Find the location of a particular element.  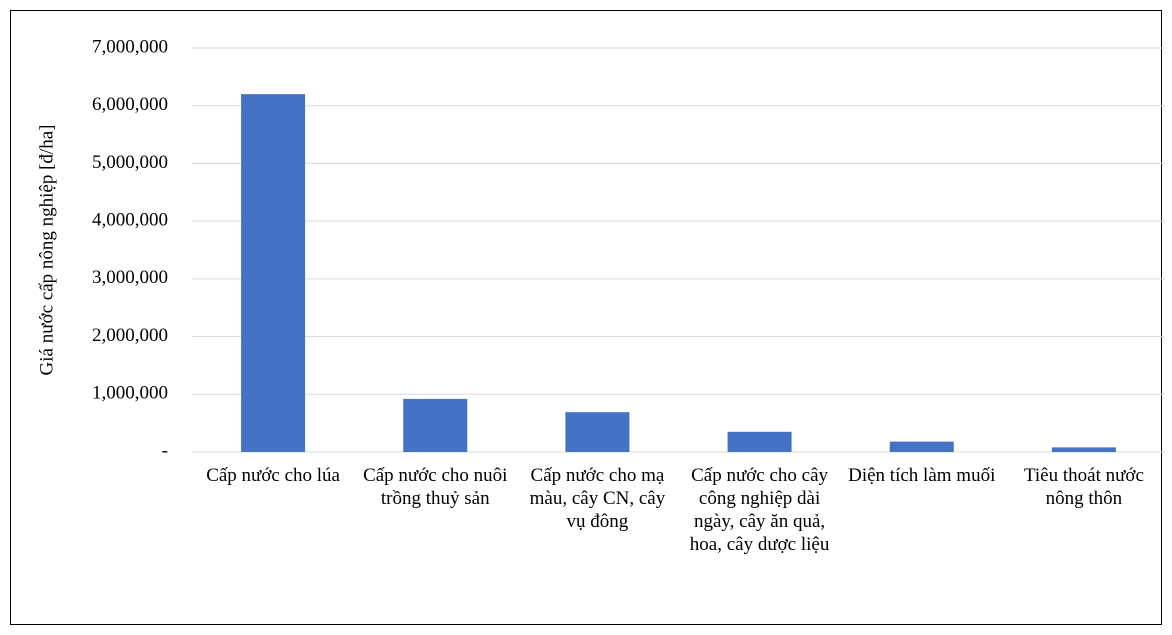

x-tick-label: Diện tích làm muối is located at coordinates (921, 475).